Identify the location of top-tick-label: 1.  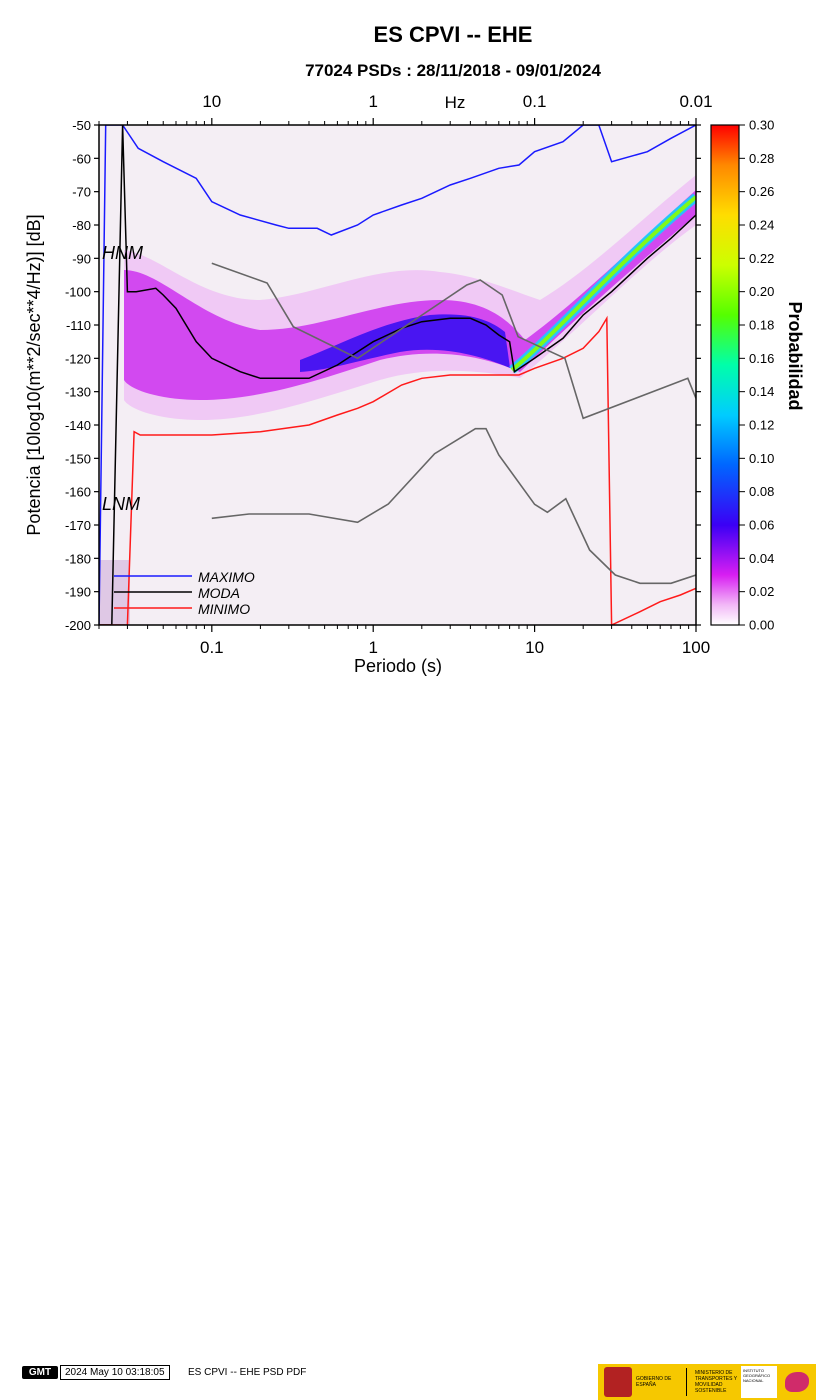
(372, 101).